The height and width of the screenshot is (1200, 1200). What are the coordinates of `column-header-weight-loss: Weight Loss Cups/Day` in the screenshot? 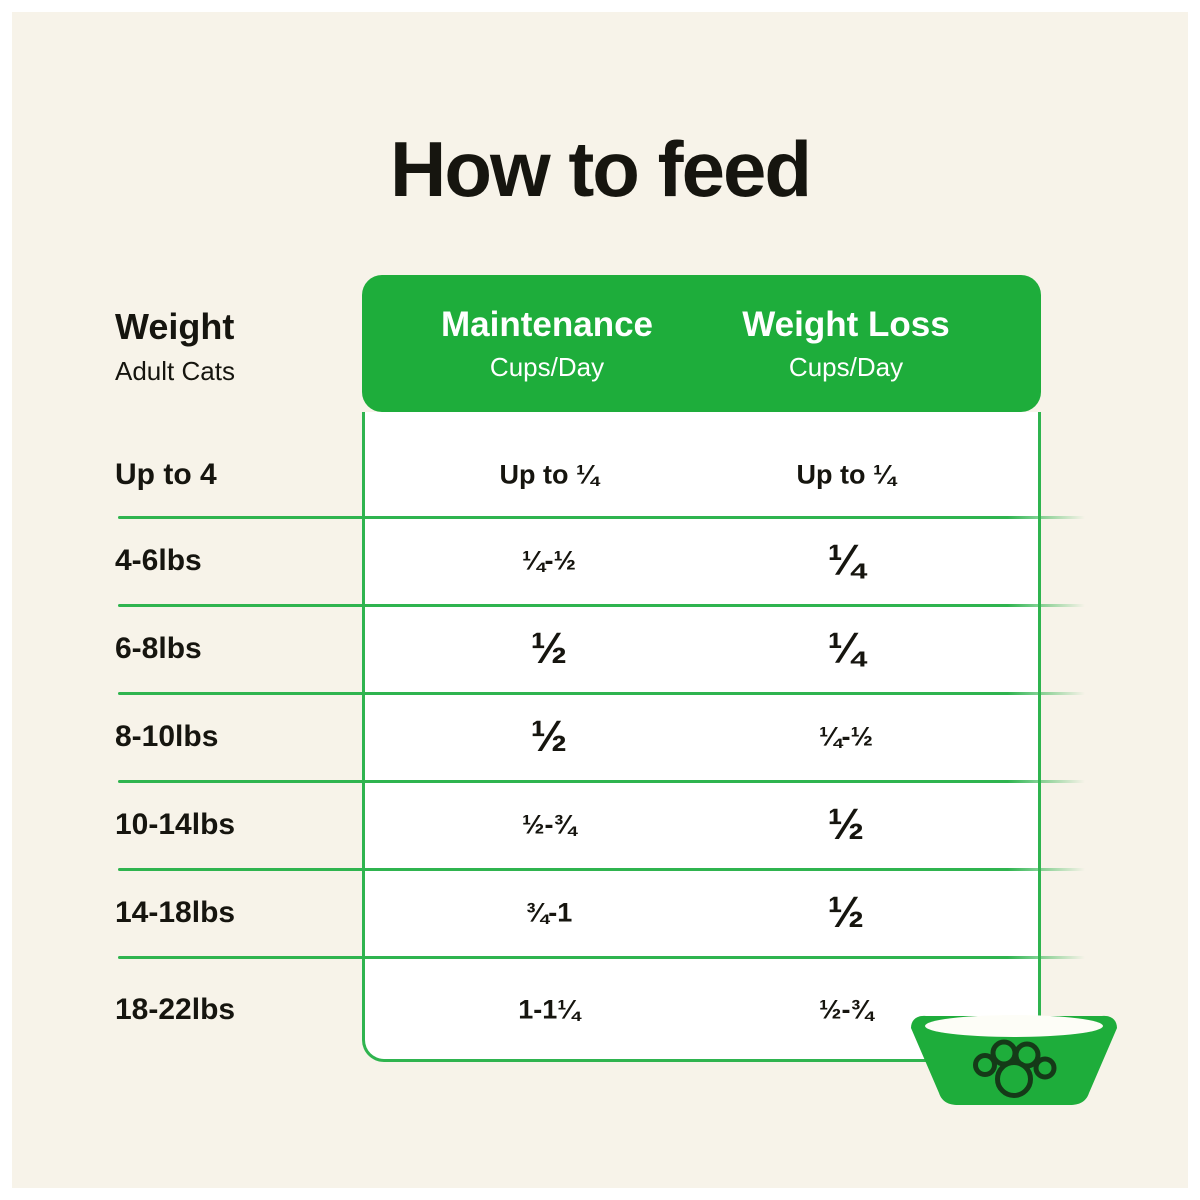 It's located at (846, 343).